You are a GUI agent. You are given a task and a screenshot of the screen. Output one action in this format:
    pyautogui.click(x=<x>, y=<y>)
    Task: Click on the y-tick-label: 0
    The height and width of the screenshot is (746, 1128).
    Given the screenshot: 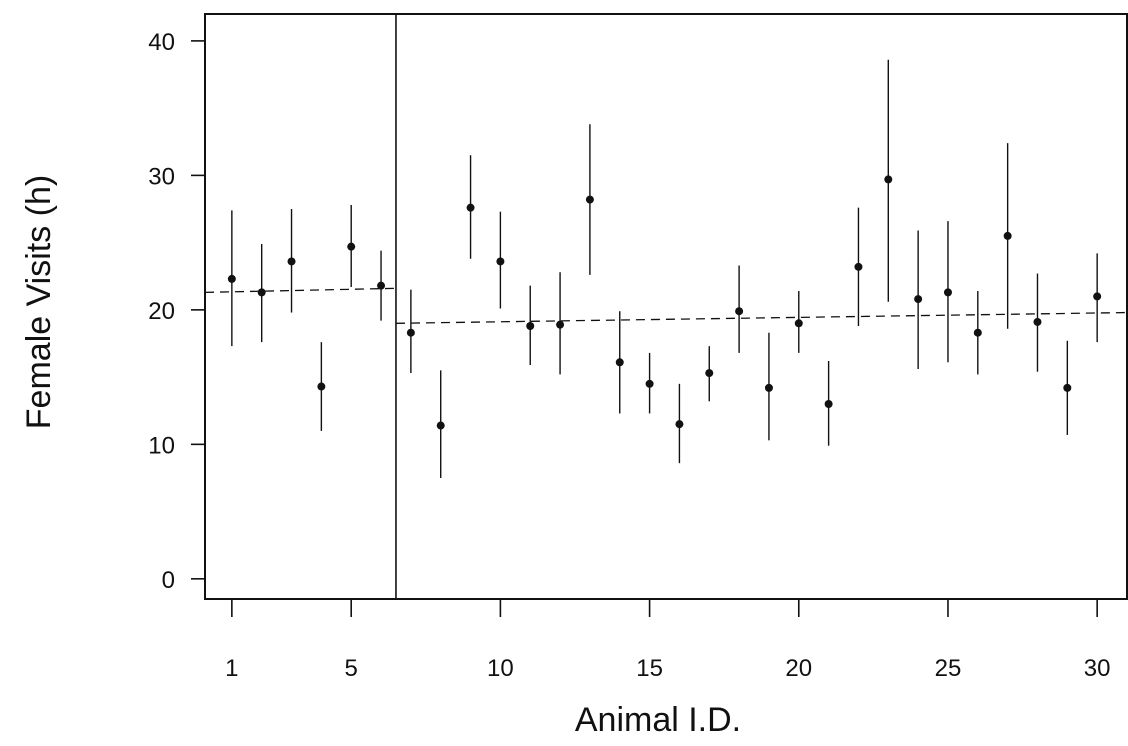 What is the action you would take?
    pyautogui.click(x=168, y=580)
    